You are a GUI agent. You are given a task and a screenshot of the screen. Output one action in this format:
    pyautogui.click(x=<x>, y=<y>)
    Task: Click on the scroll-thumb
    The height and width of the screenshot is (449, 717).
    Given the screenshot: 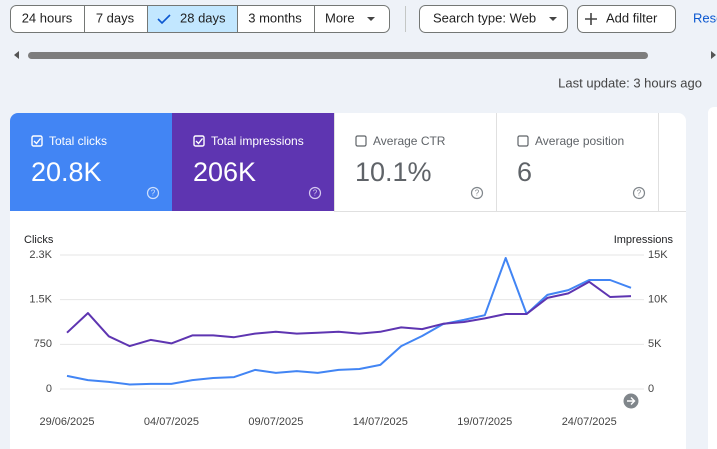 What is the action you would take?
    pyautogui.click(x=338, y=55)
    